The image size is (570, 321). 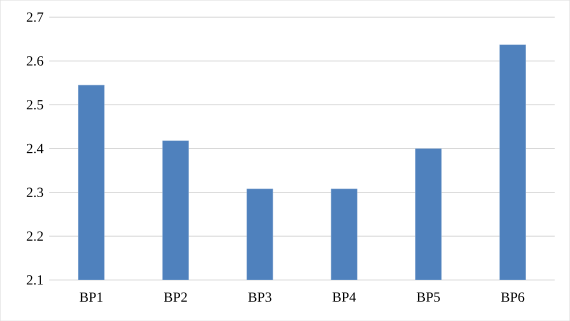 What do you see at coordinates (35, 149) in the screenshot?
I see `y-tick-label: 2.4` at bounding box center [35, 149].